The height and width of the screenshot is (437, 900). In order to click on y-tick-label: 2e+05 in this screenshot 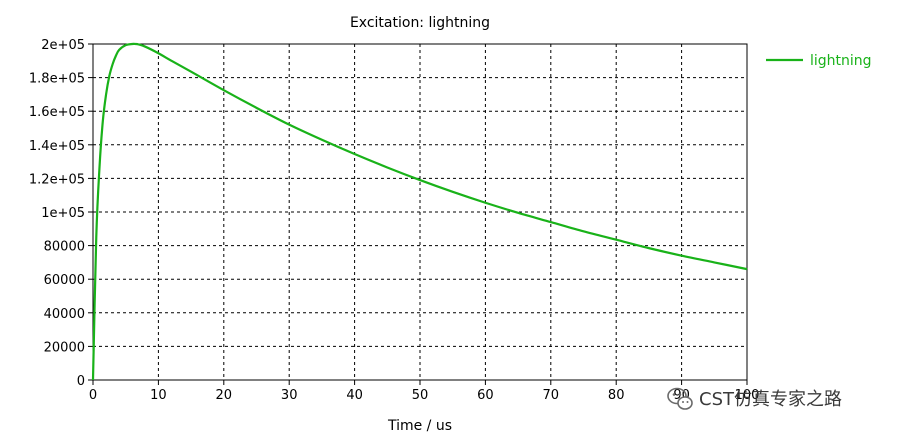, I will do `click(63, 45)`.